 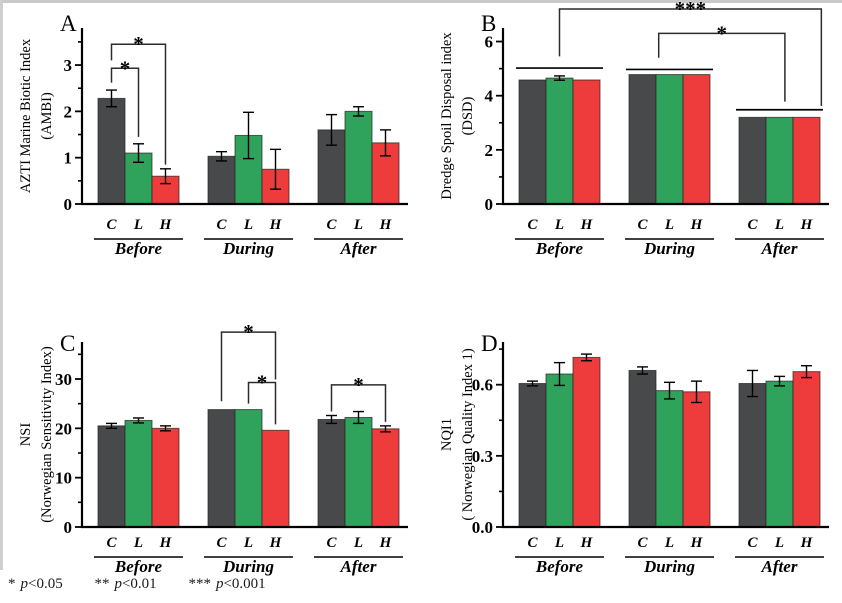 I want to click on significance-legend: * p<0.05 ** p<0.01 *** p<0.001, so click(x=151, y=584).